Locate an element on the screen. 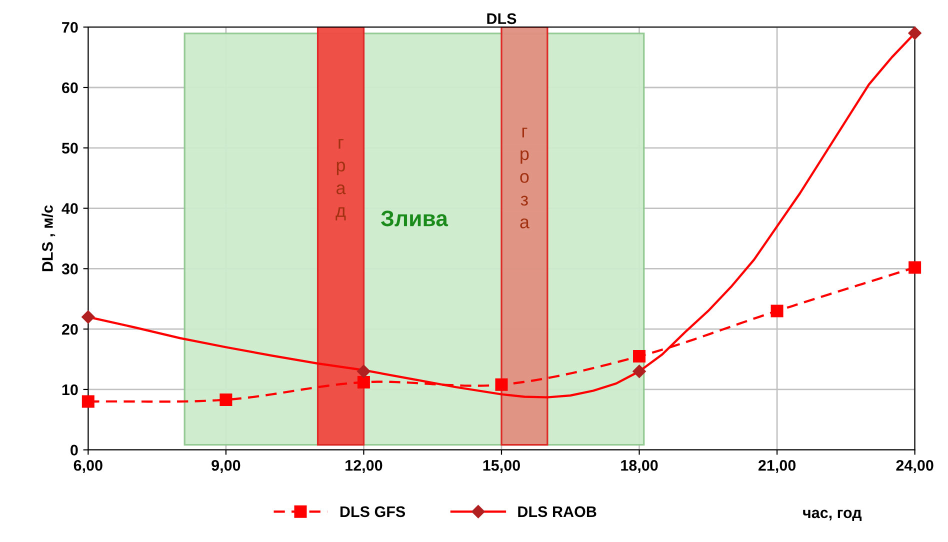  chart-title: DLS is located at coordinates (501, 18).